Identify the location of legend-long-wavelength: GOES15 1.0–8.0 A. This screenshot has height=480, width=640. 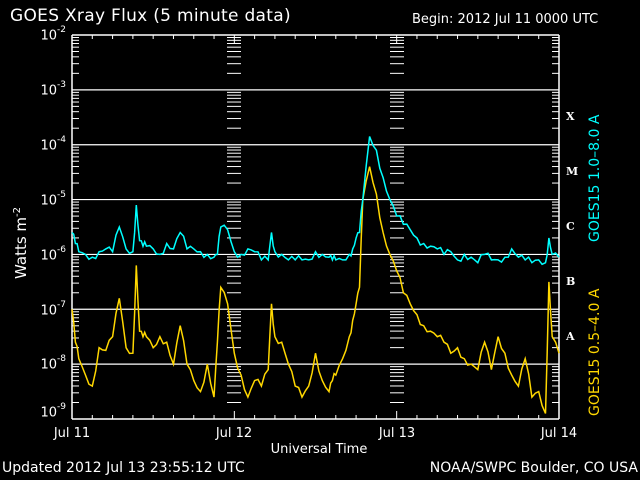
(595, 178).